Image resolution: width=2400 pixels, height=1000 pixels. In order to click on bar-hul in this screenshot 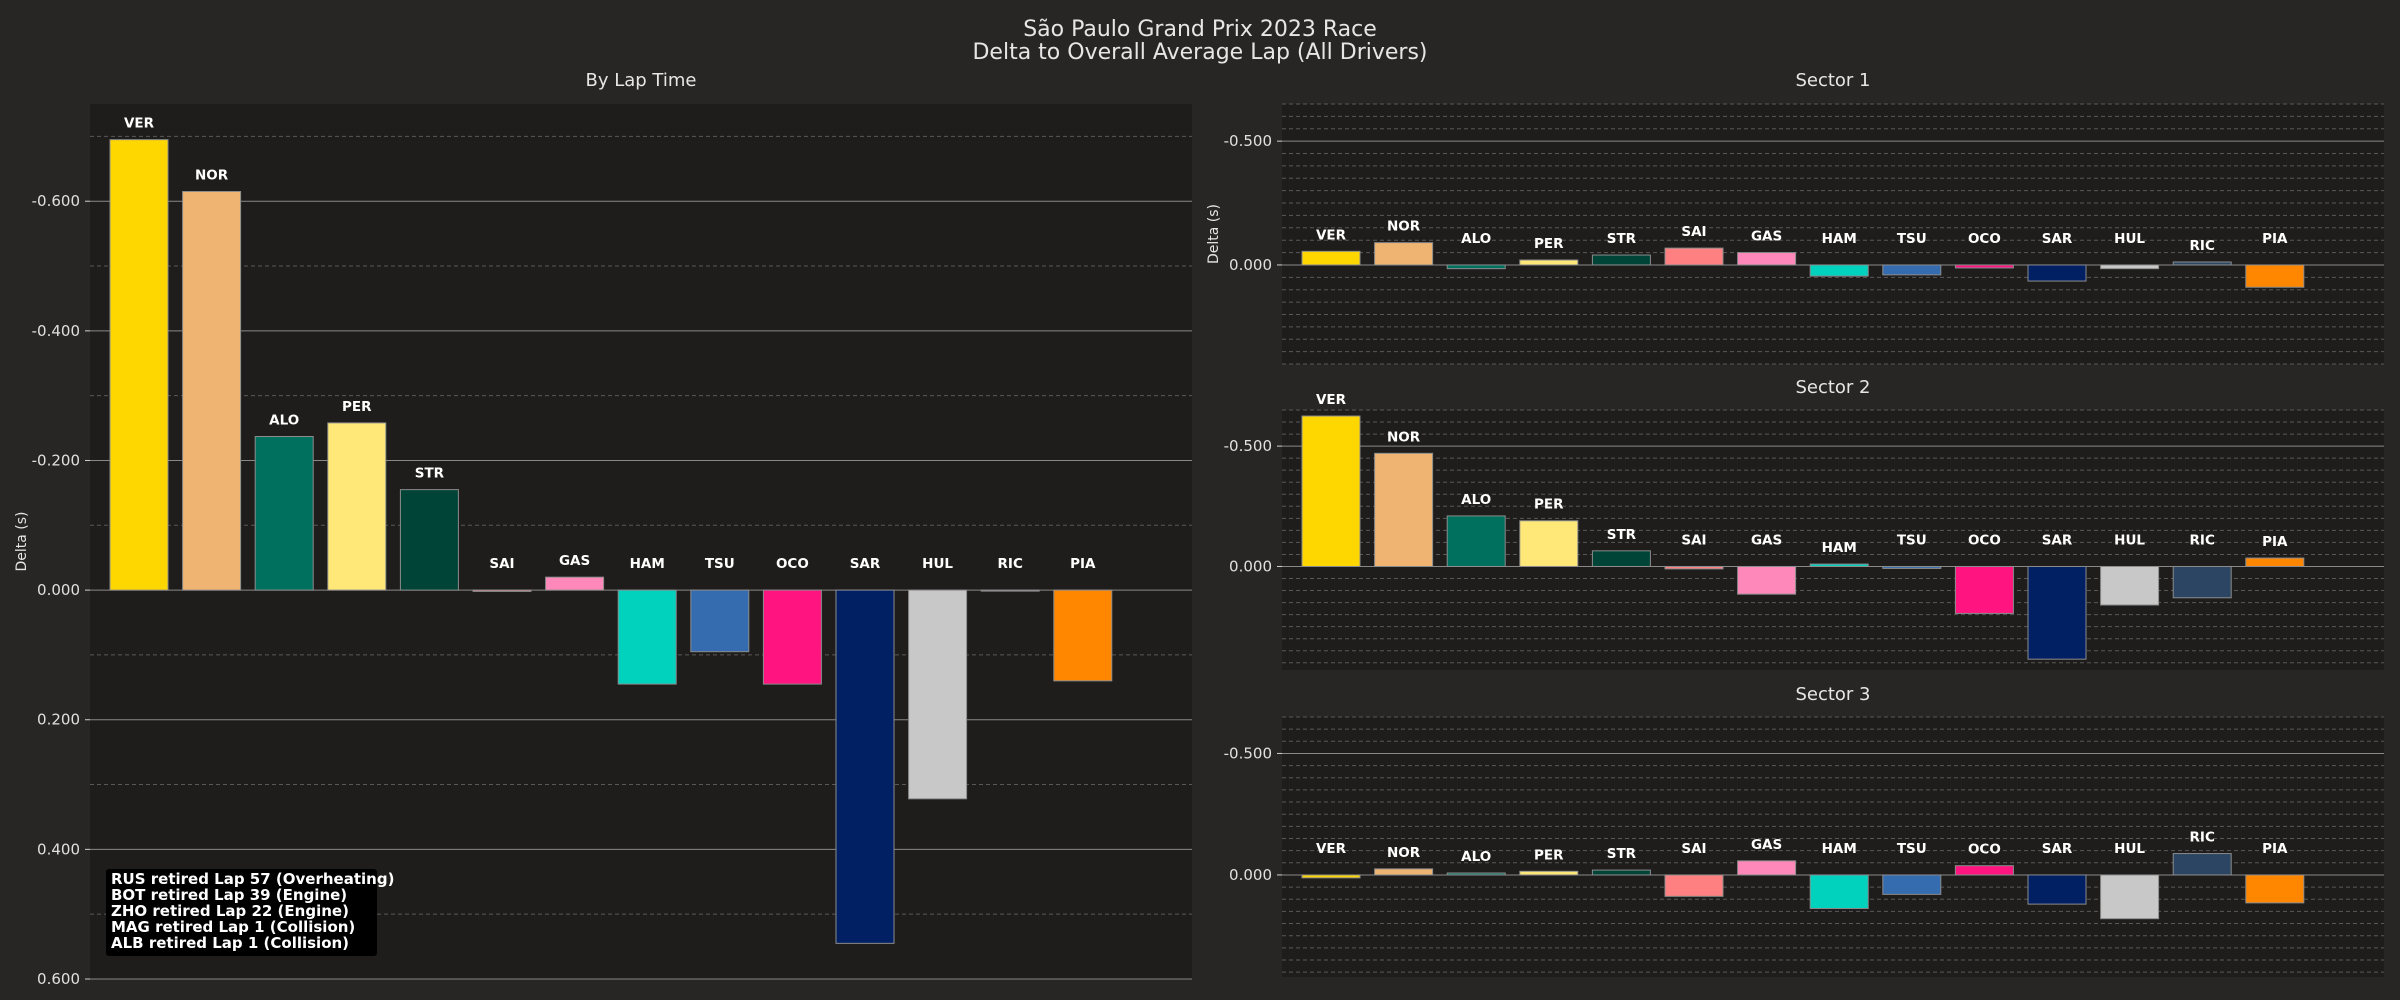, I will do `click(2130, 897)`.